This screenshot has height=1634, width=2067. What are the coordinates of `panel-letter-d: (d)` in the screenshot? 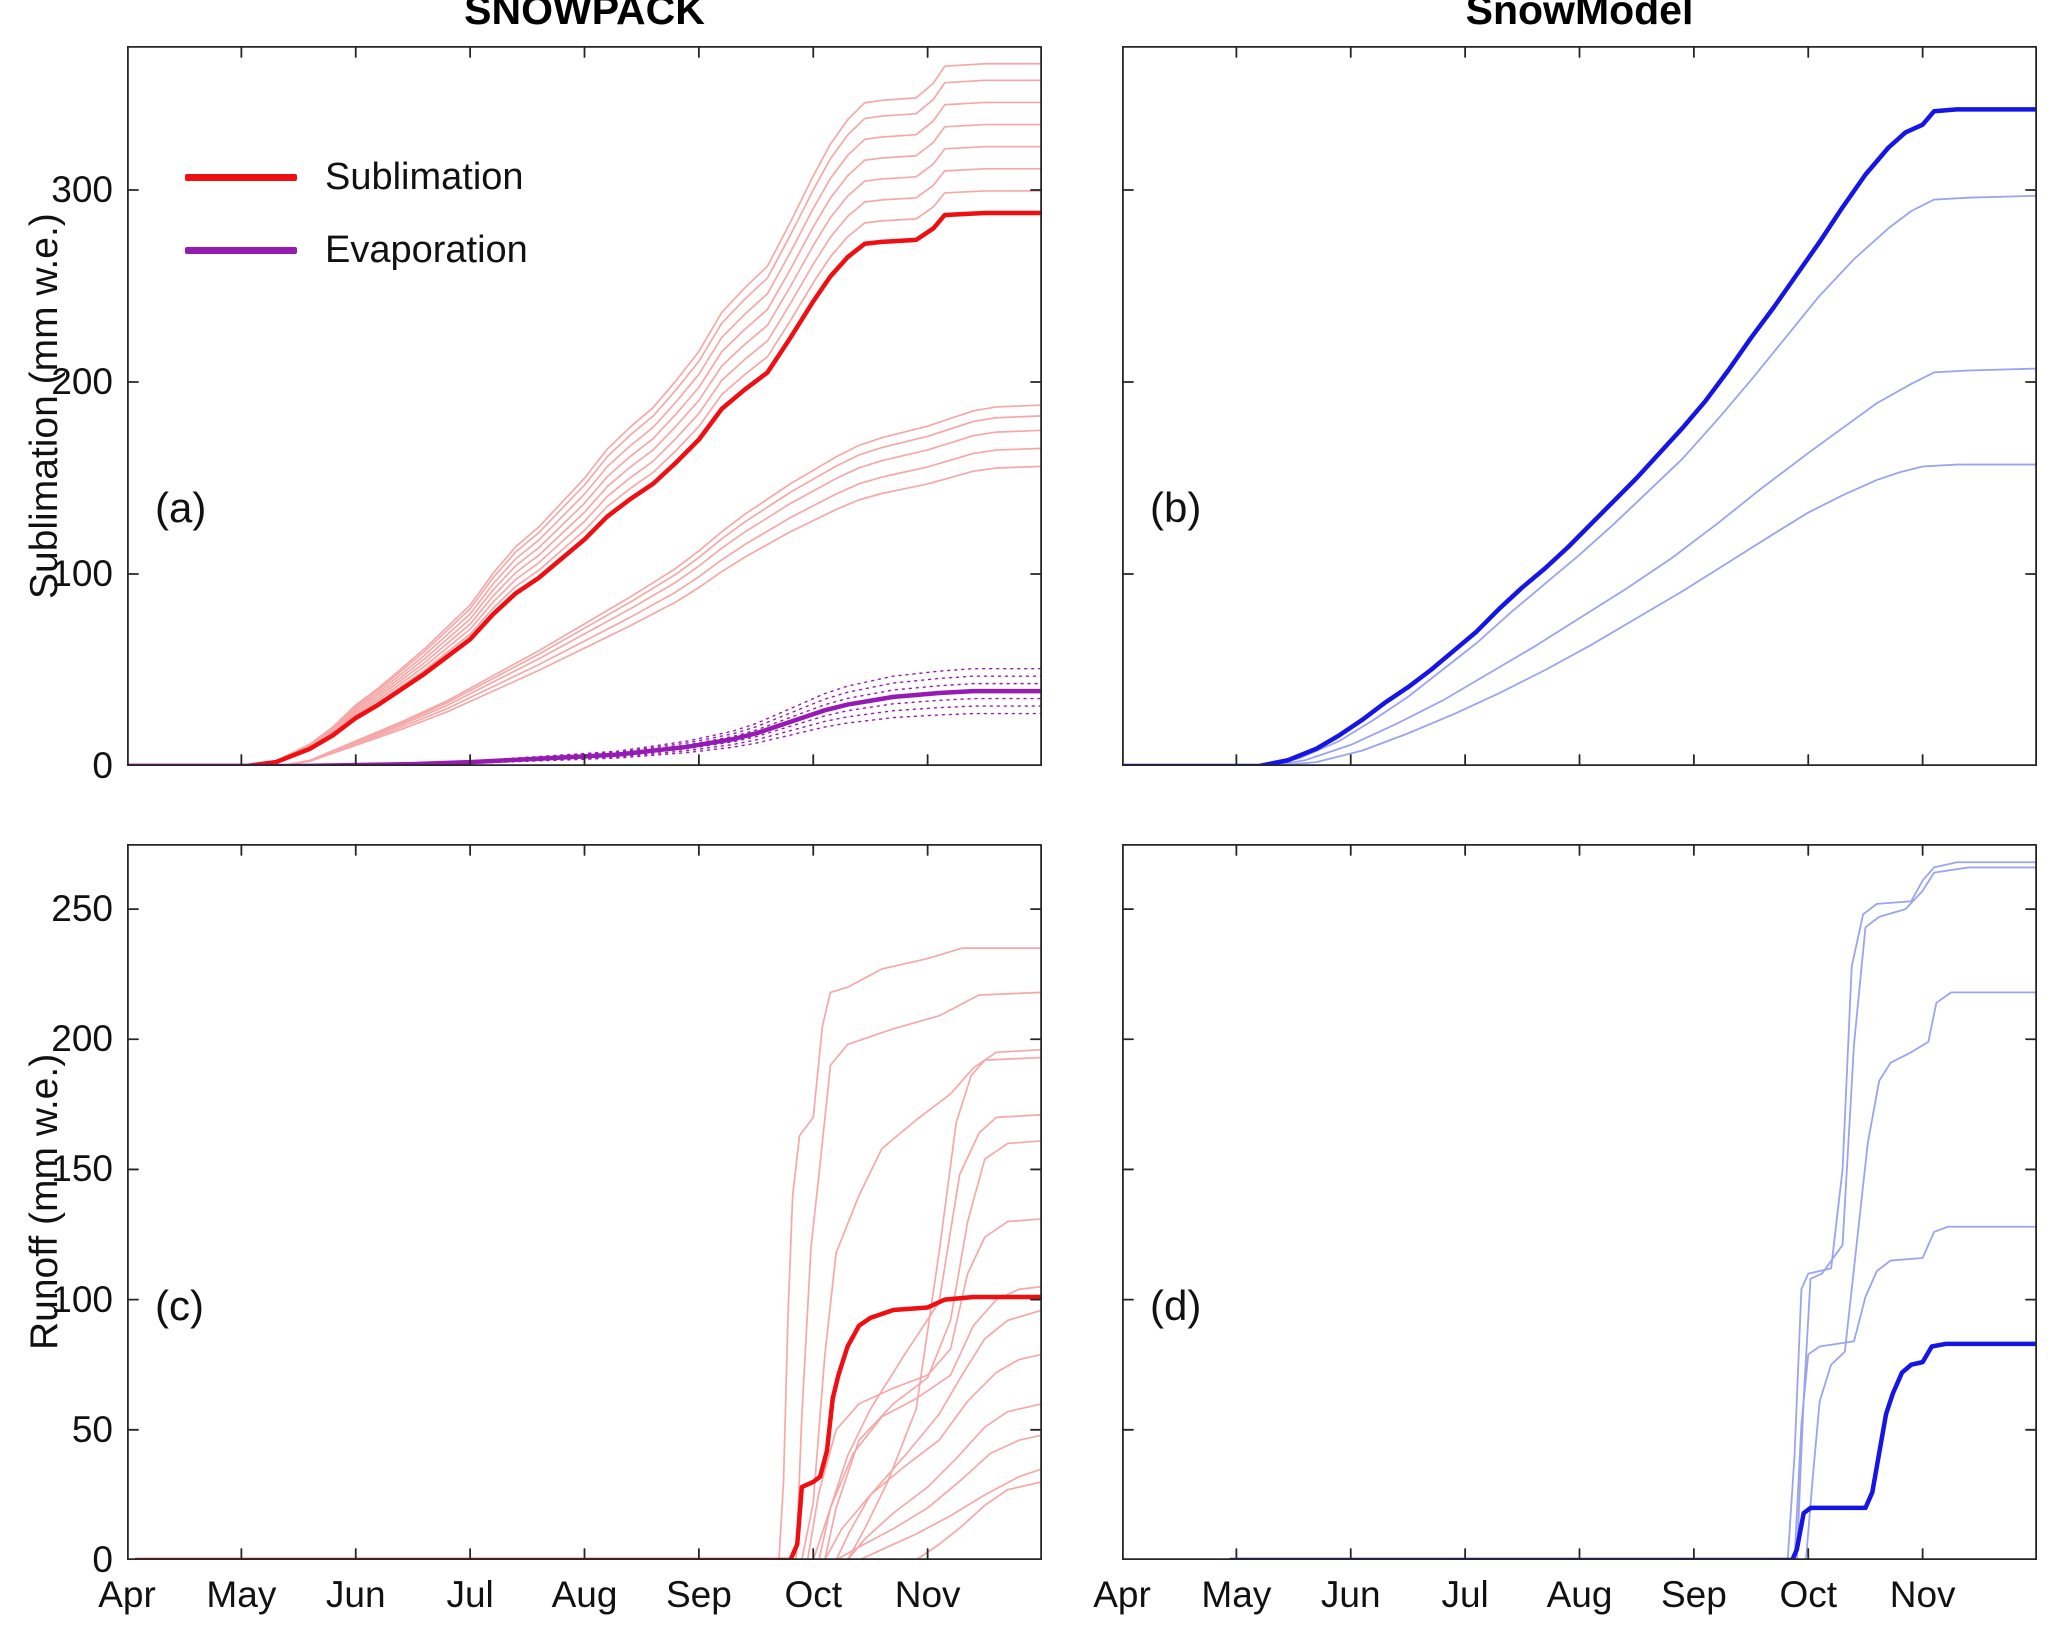 It's located at (1176, 1305).